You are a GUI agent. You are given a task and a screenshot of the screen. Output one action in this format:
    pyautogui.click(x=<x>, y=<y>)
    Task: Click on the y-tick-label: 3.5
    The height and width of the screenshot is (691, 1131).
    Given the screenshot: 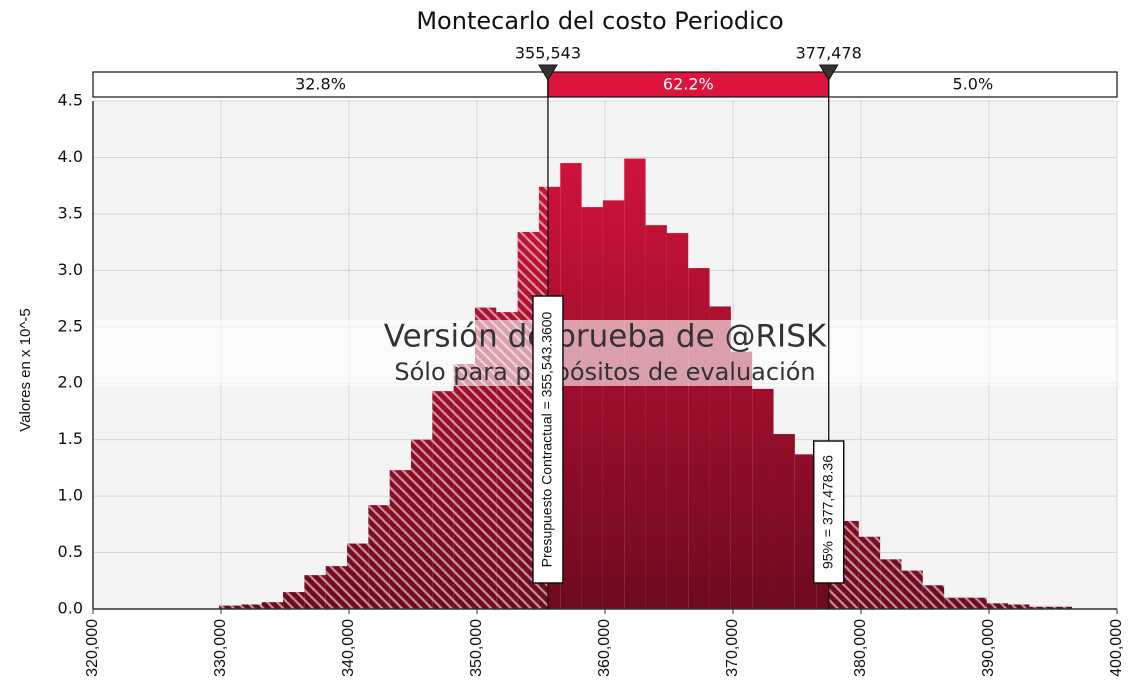 What is the action you would take?
    pyautogui.click(x=70, y=212)
    